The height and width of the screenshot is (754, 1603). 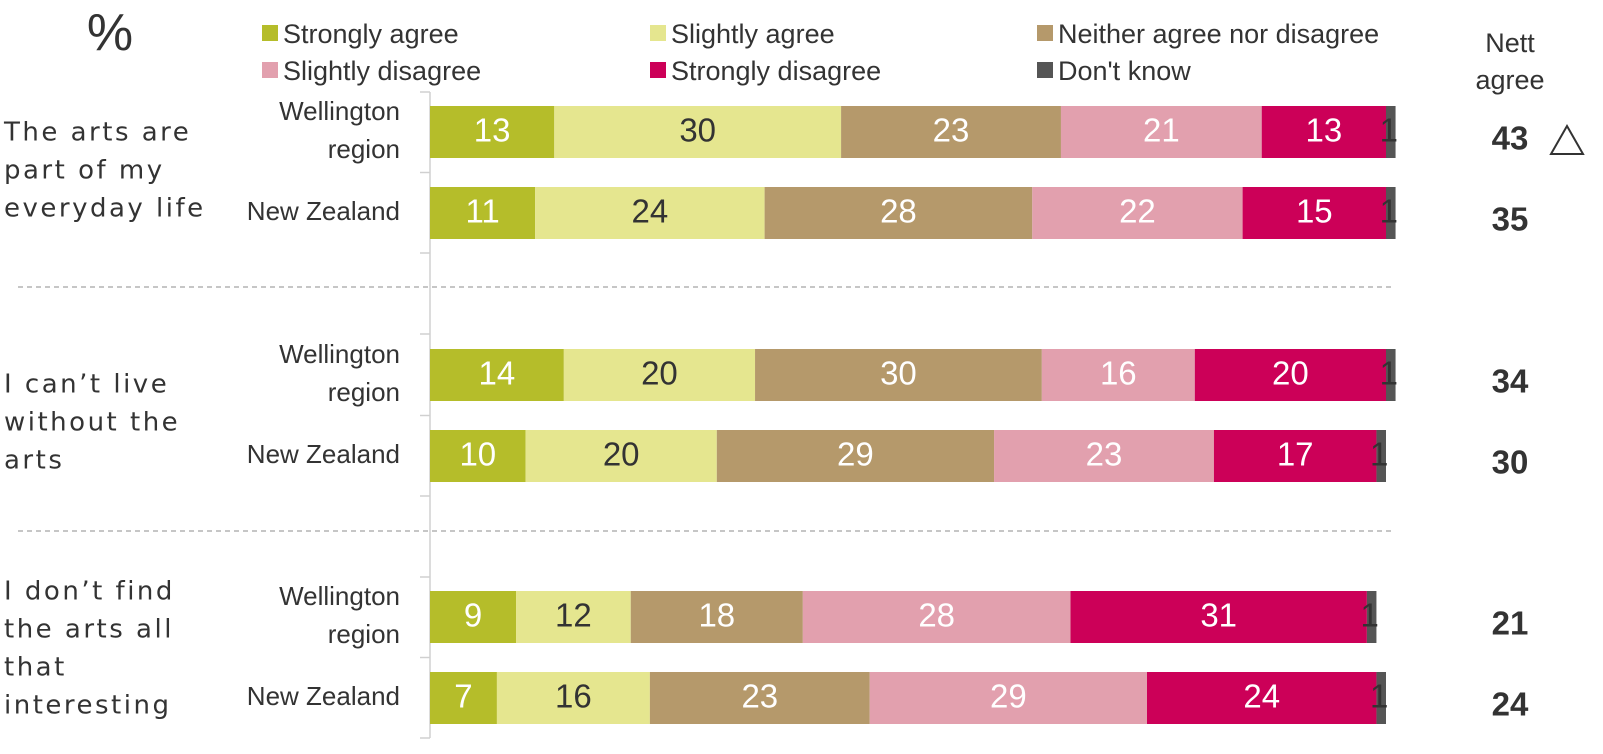 What do you see at coordinates (1509, 61) in the screenshot?
I see `nett-agree-header: Nett agree` at bounding box center [1509, 61].